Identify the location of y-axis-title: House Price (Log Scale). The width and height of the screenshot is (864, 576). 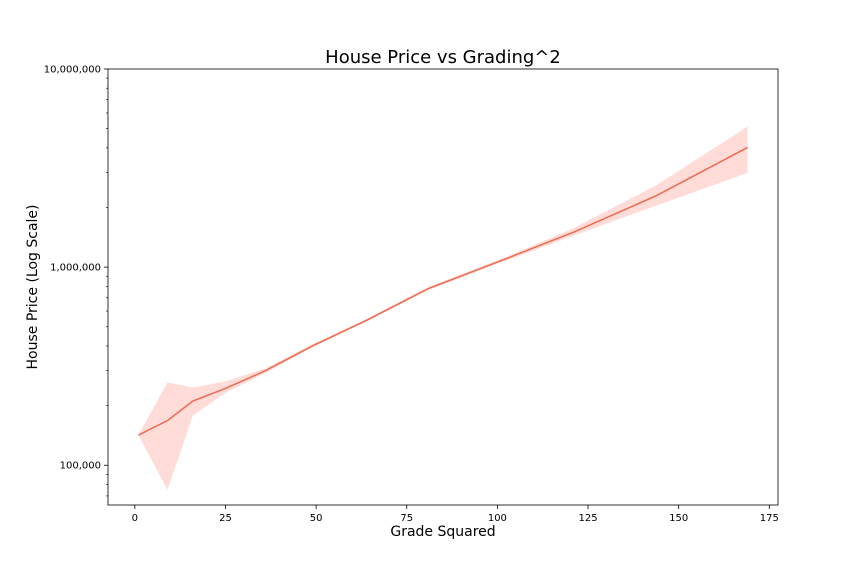
(33, 287).